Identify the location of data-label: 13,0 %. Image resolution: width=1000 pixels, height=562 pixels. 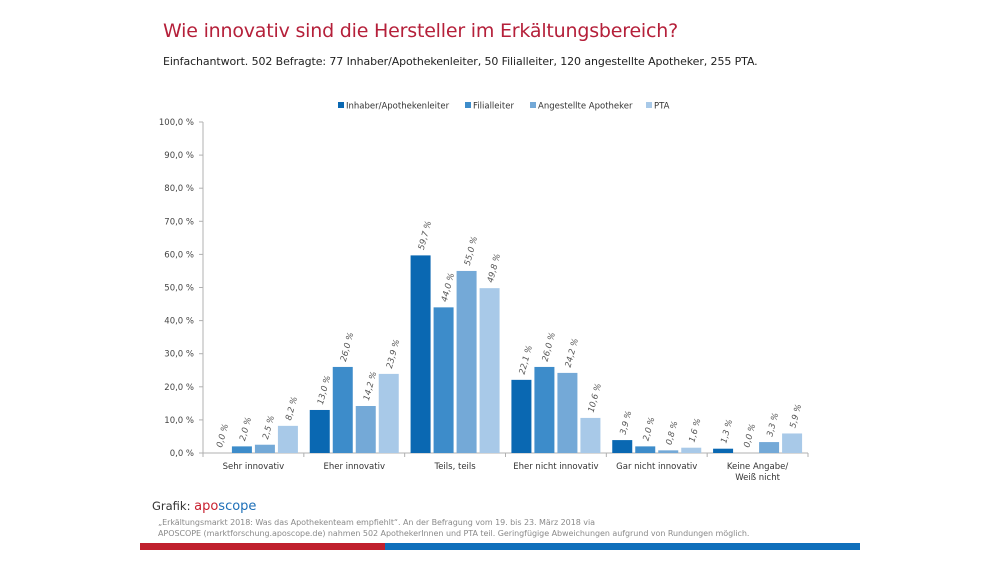
(324, 389).